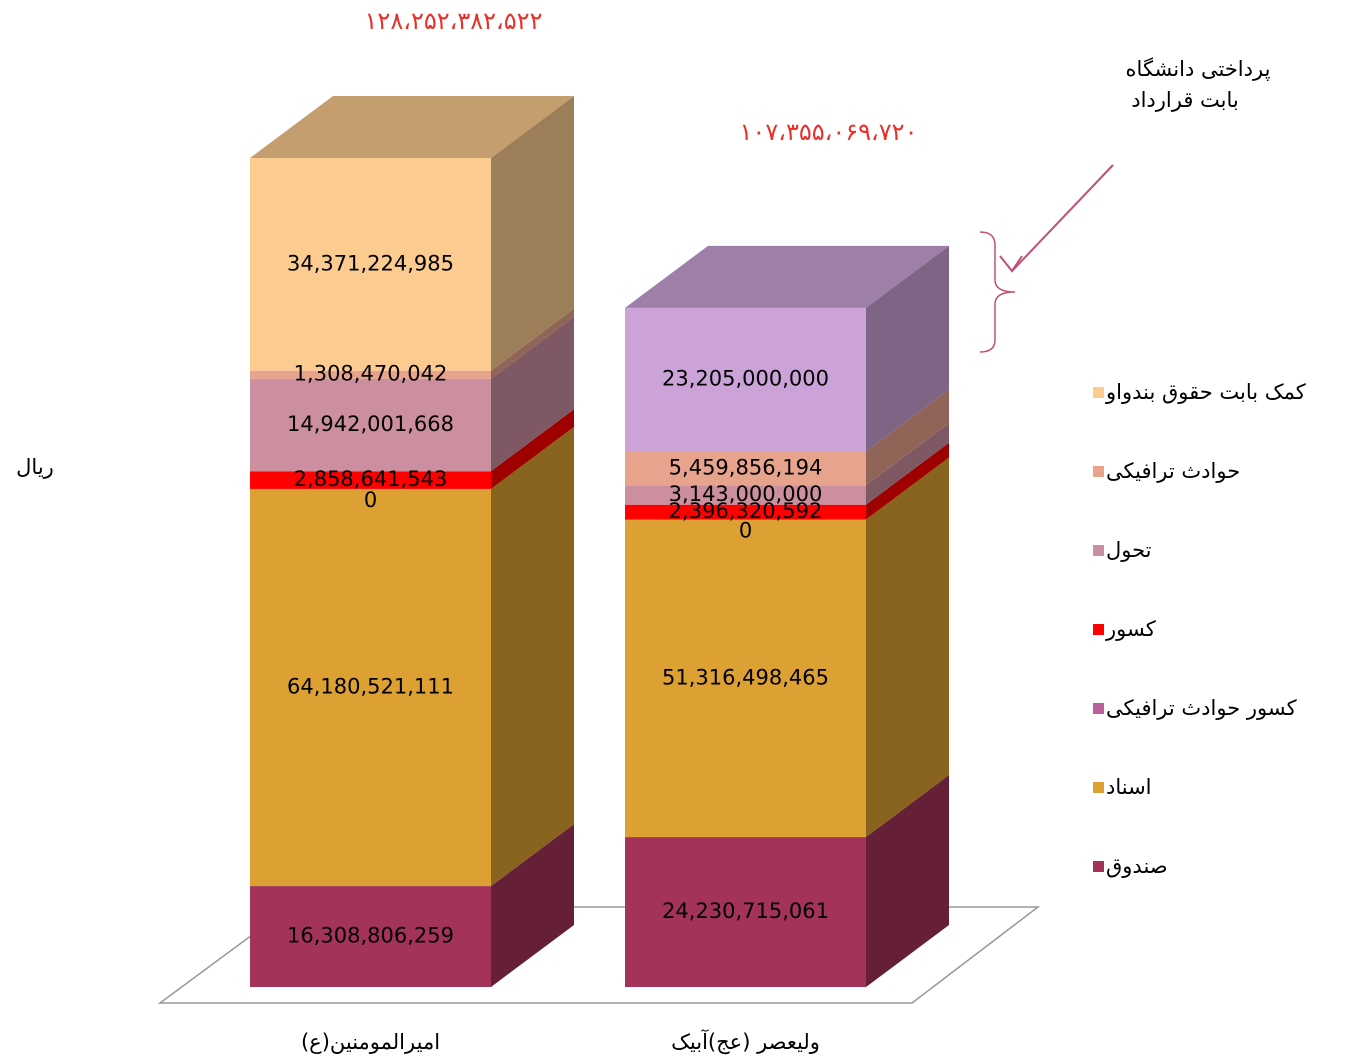 The width and height of the screenshot is (1370, 1062). Describe the element at coordinates (599, 955) in the screenshot. I see `floor` at that location.